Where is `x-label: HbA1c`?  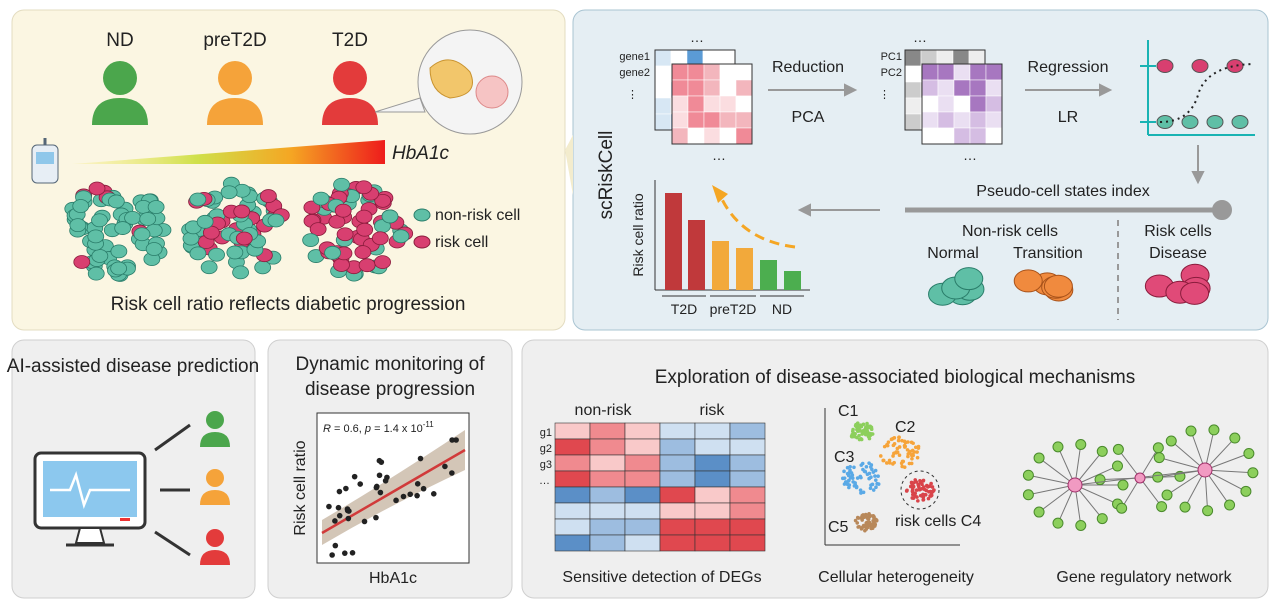 x-label: HbA1c is located at coordinates (393, 578).